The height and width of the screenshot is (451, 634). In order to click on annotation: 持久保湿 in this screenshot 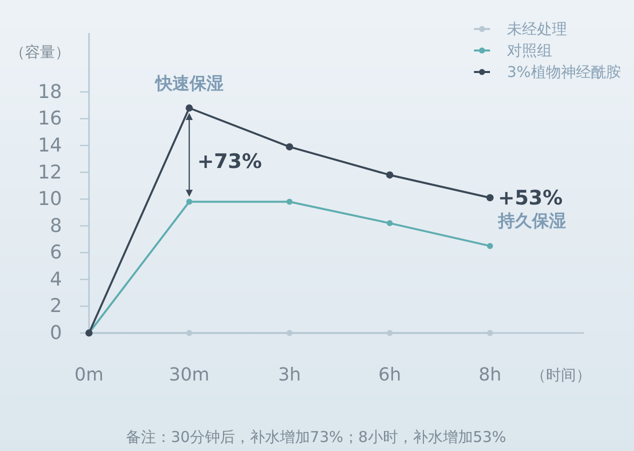, I will do `click(531, 222)`.